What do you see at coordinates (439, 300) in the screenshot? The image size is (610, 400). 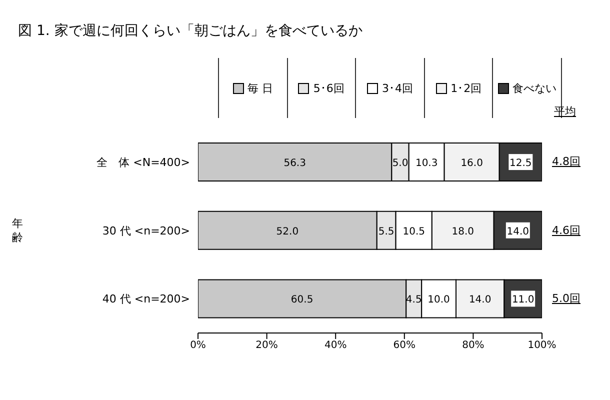 I see `data-label: 10.0` at bounding box center [439, 300].